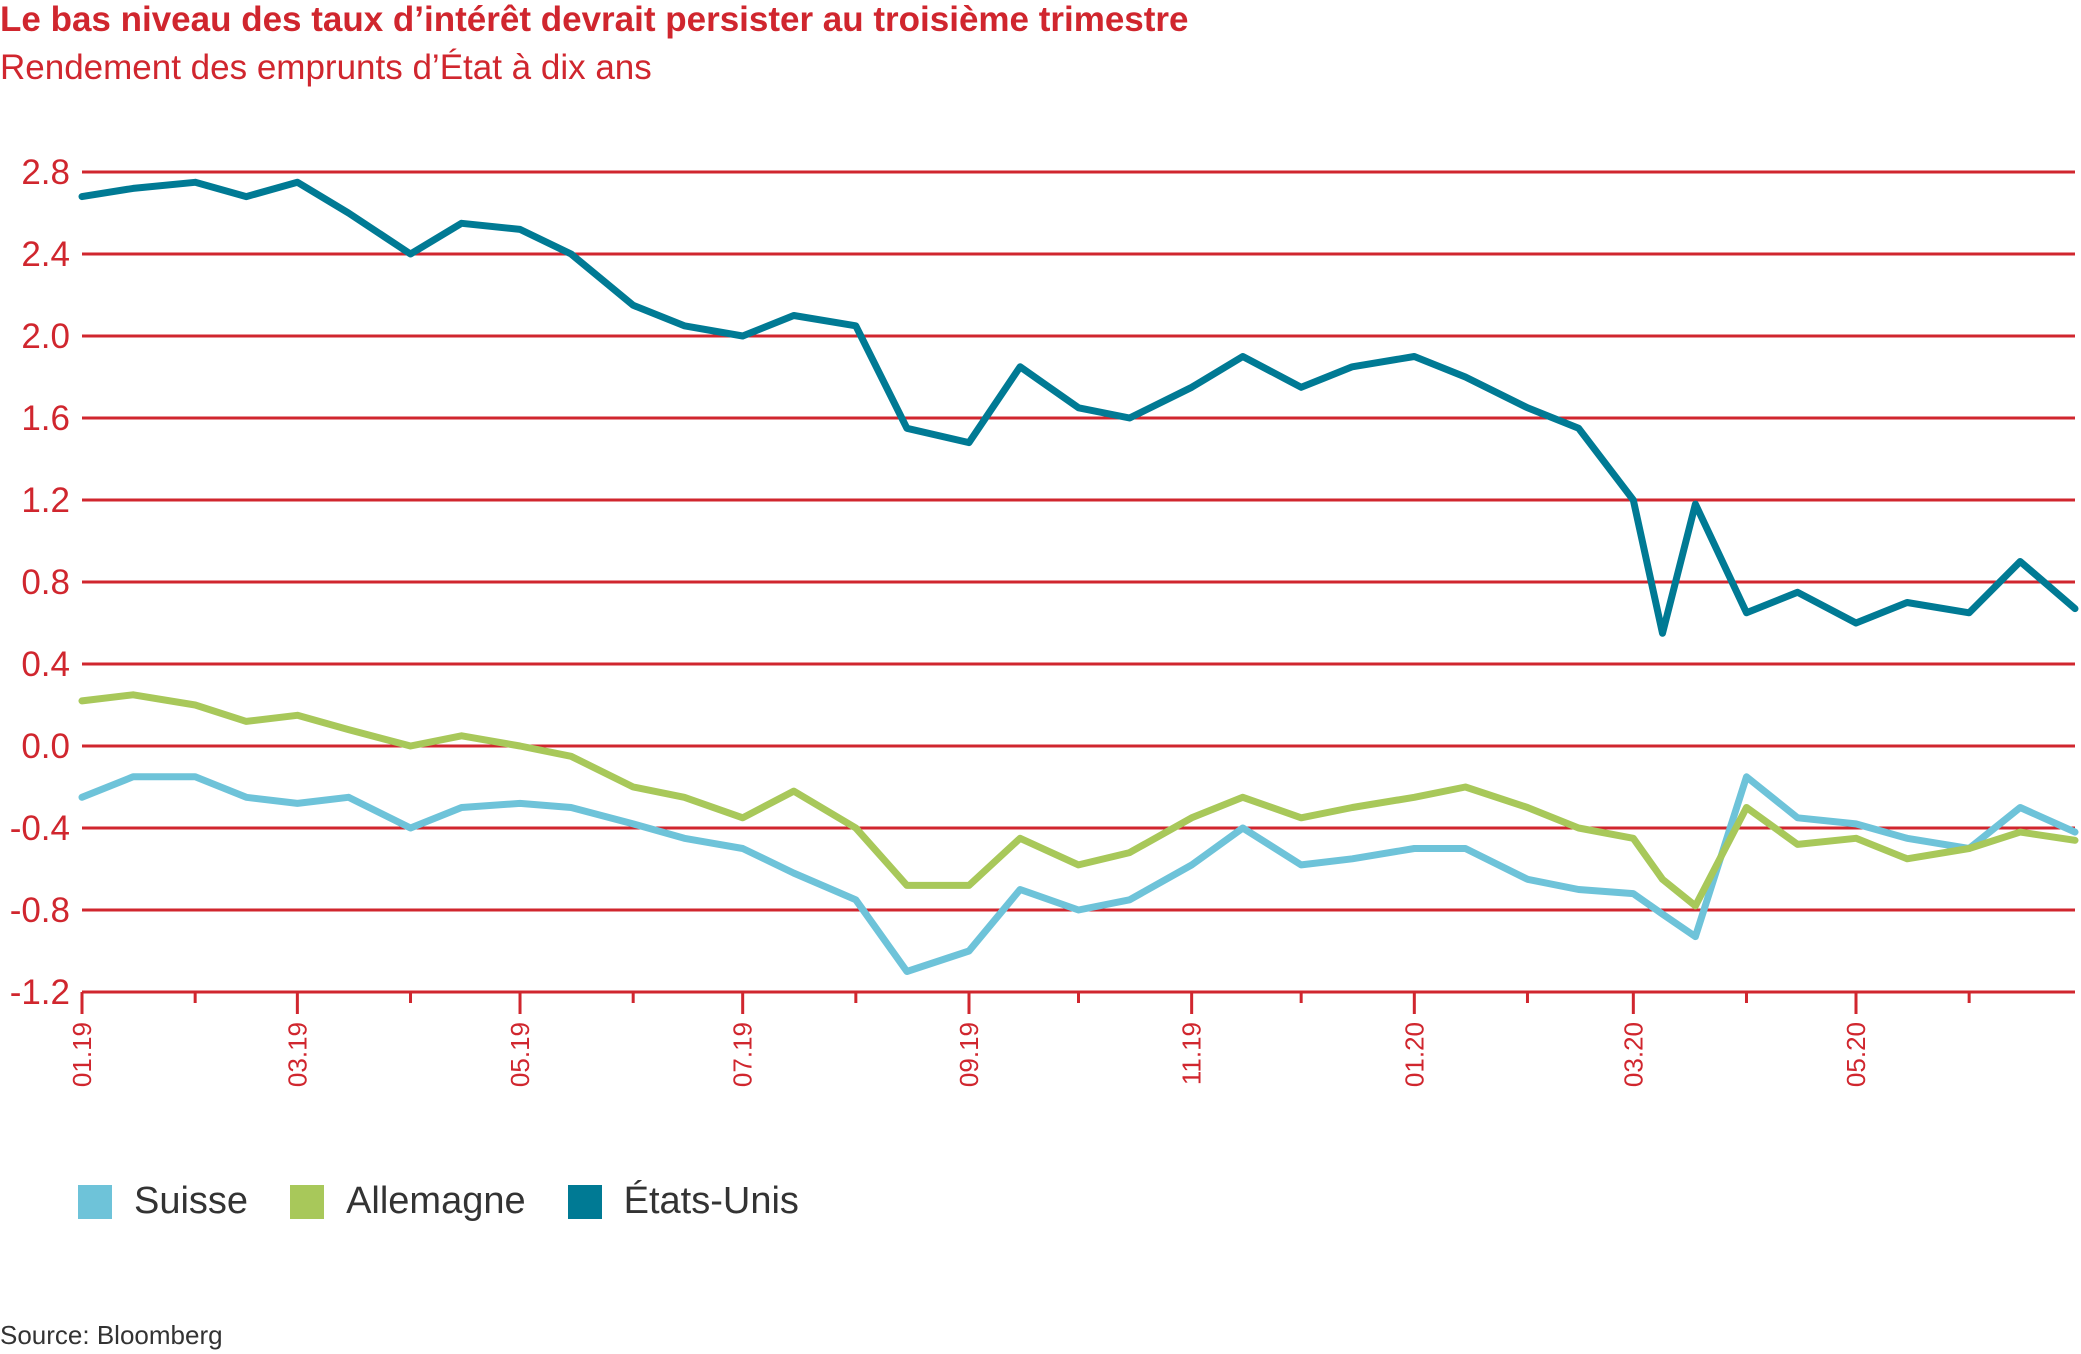  Describe the element at coordinates (307, 1201) in the screenshot. I see `legend-swatch-allemagne` at that location.